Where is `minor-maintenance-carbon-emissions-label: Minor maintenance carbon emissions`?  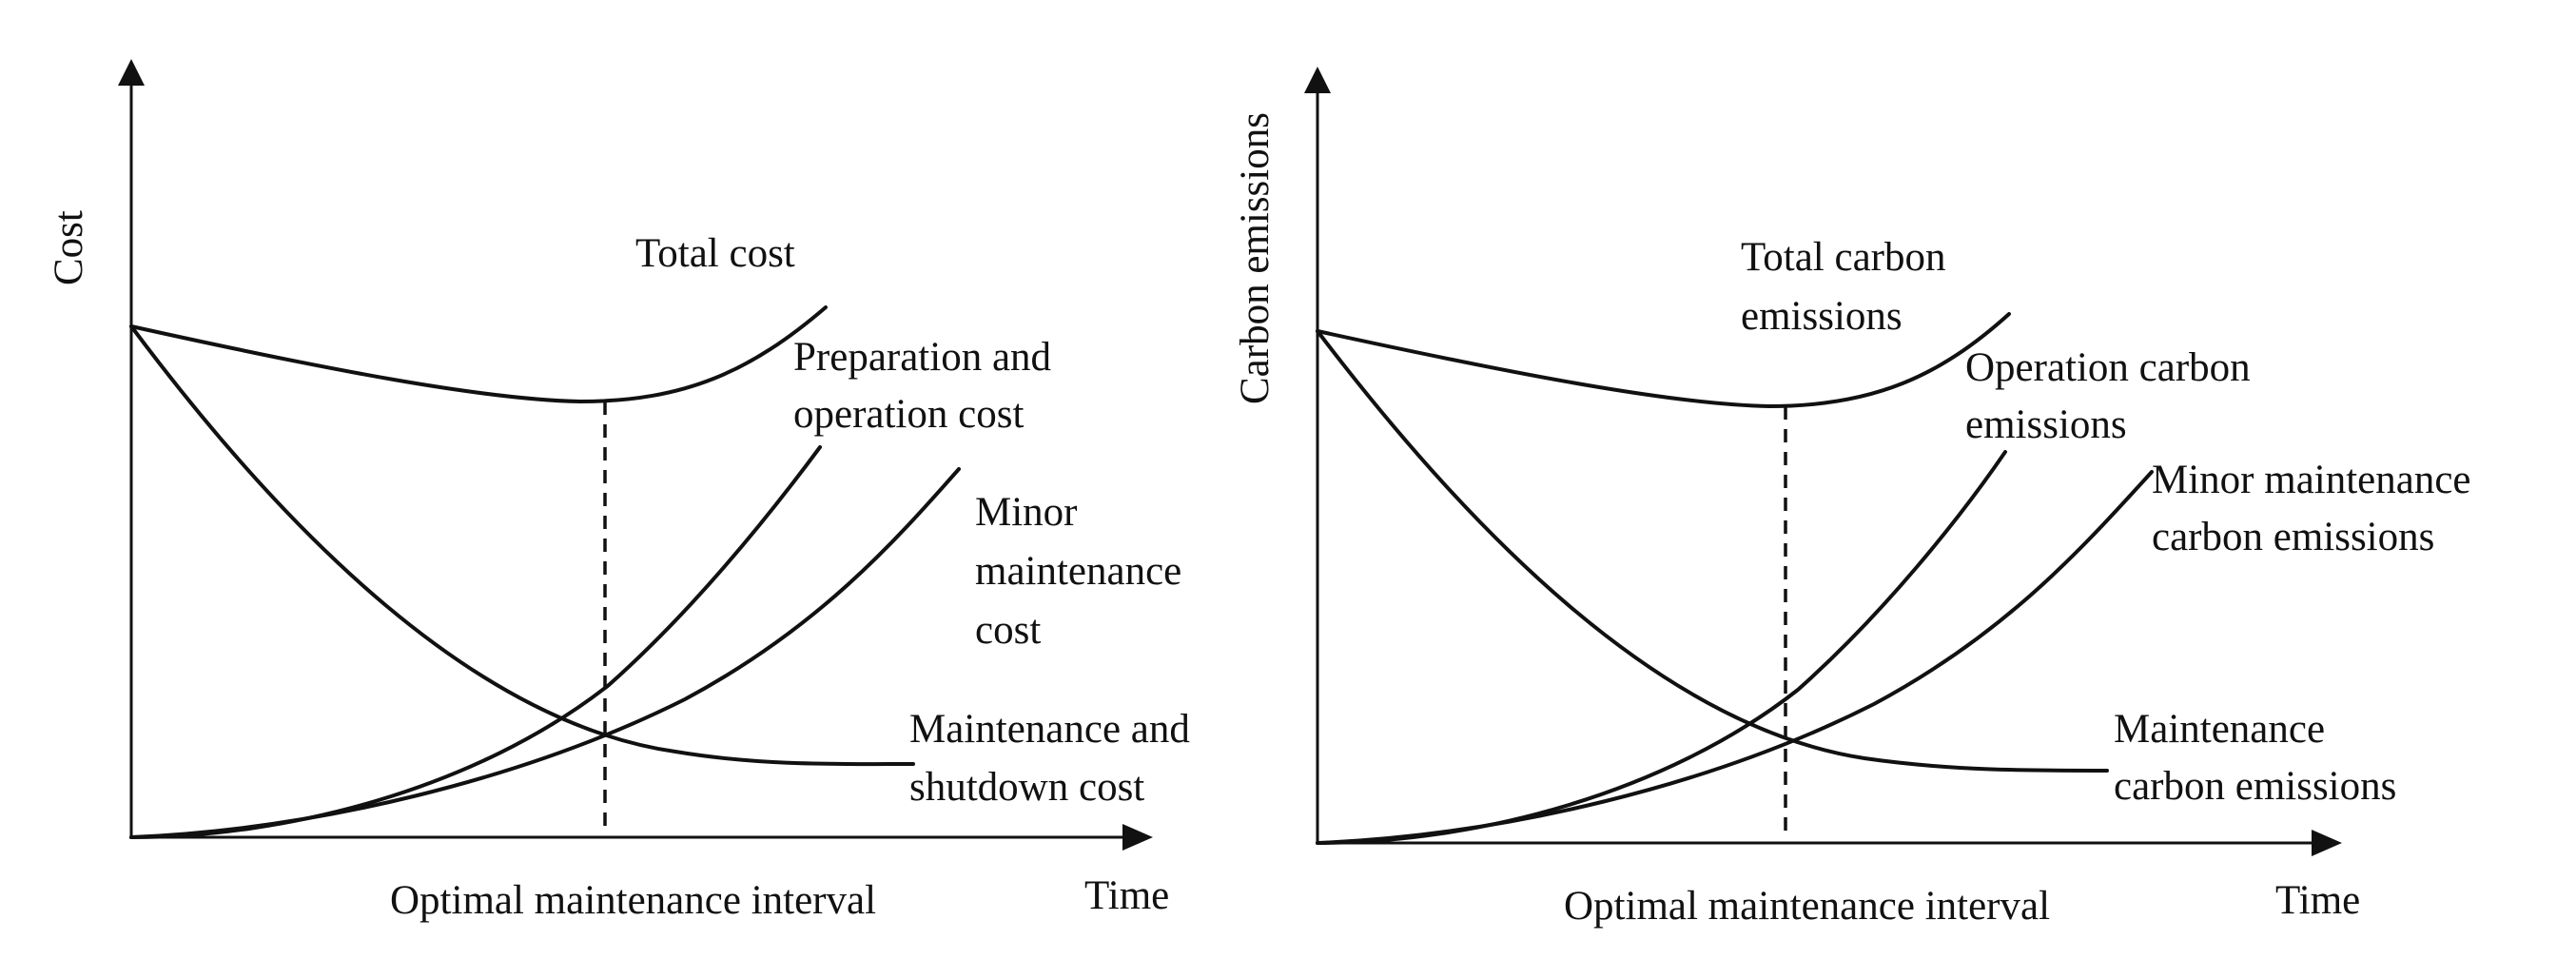 minor-maintenance-carbon-emissions-label: Minor maintenance carbon emissions is located at coordinates (2316, 509).